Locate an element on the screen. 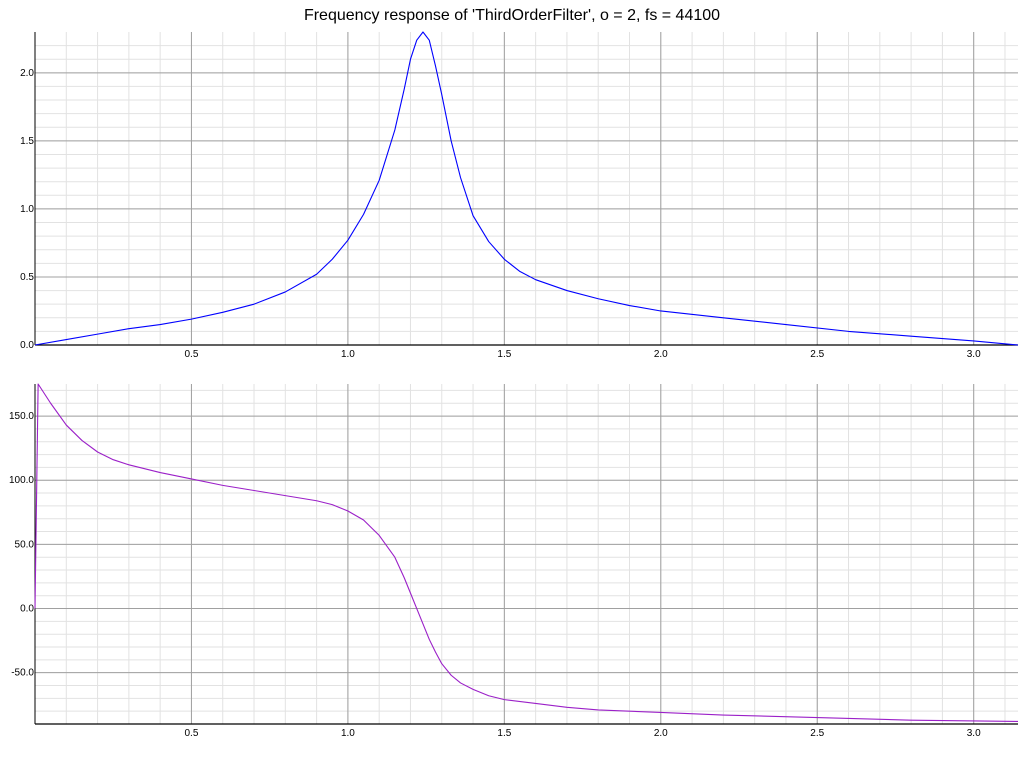  y-tick-label: 0.5 is located at coordinates (27, 277).